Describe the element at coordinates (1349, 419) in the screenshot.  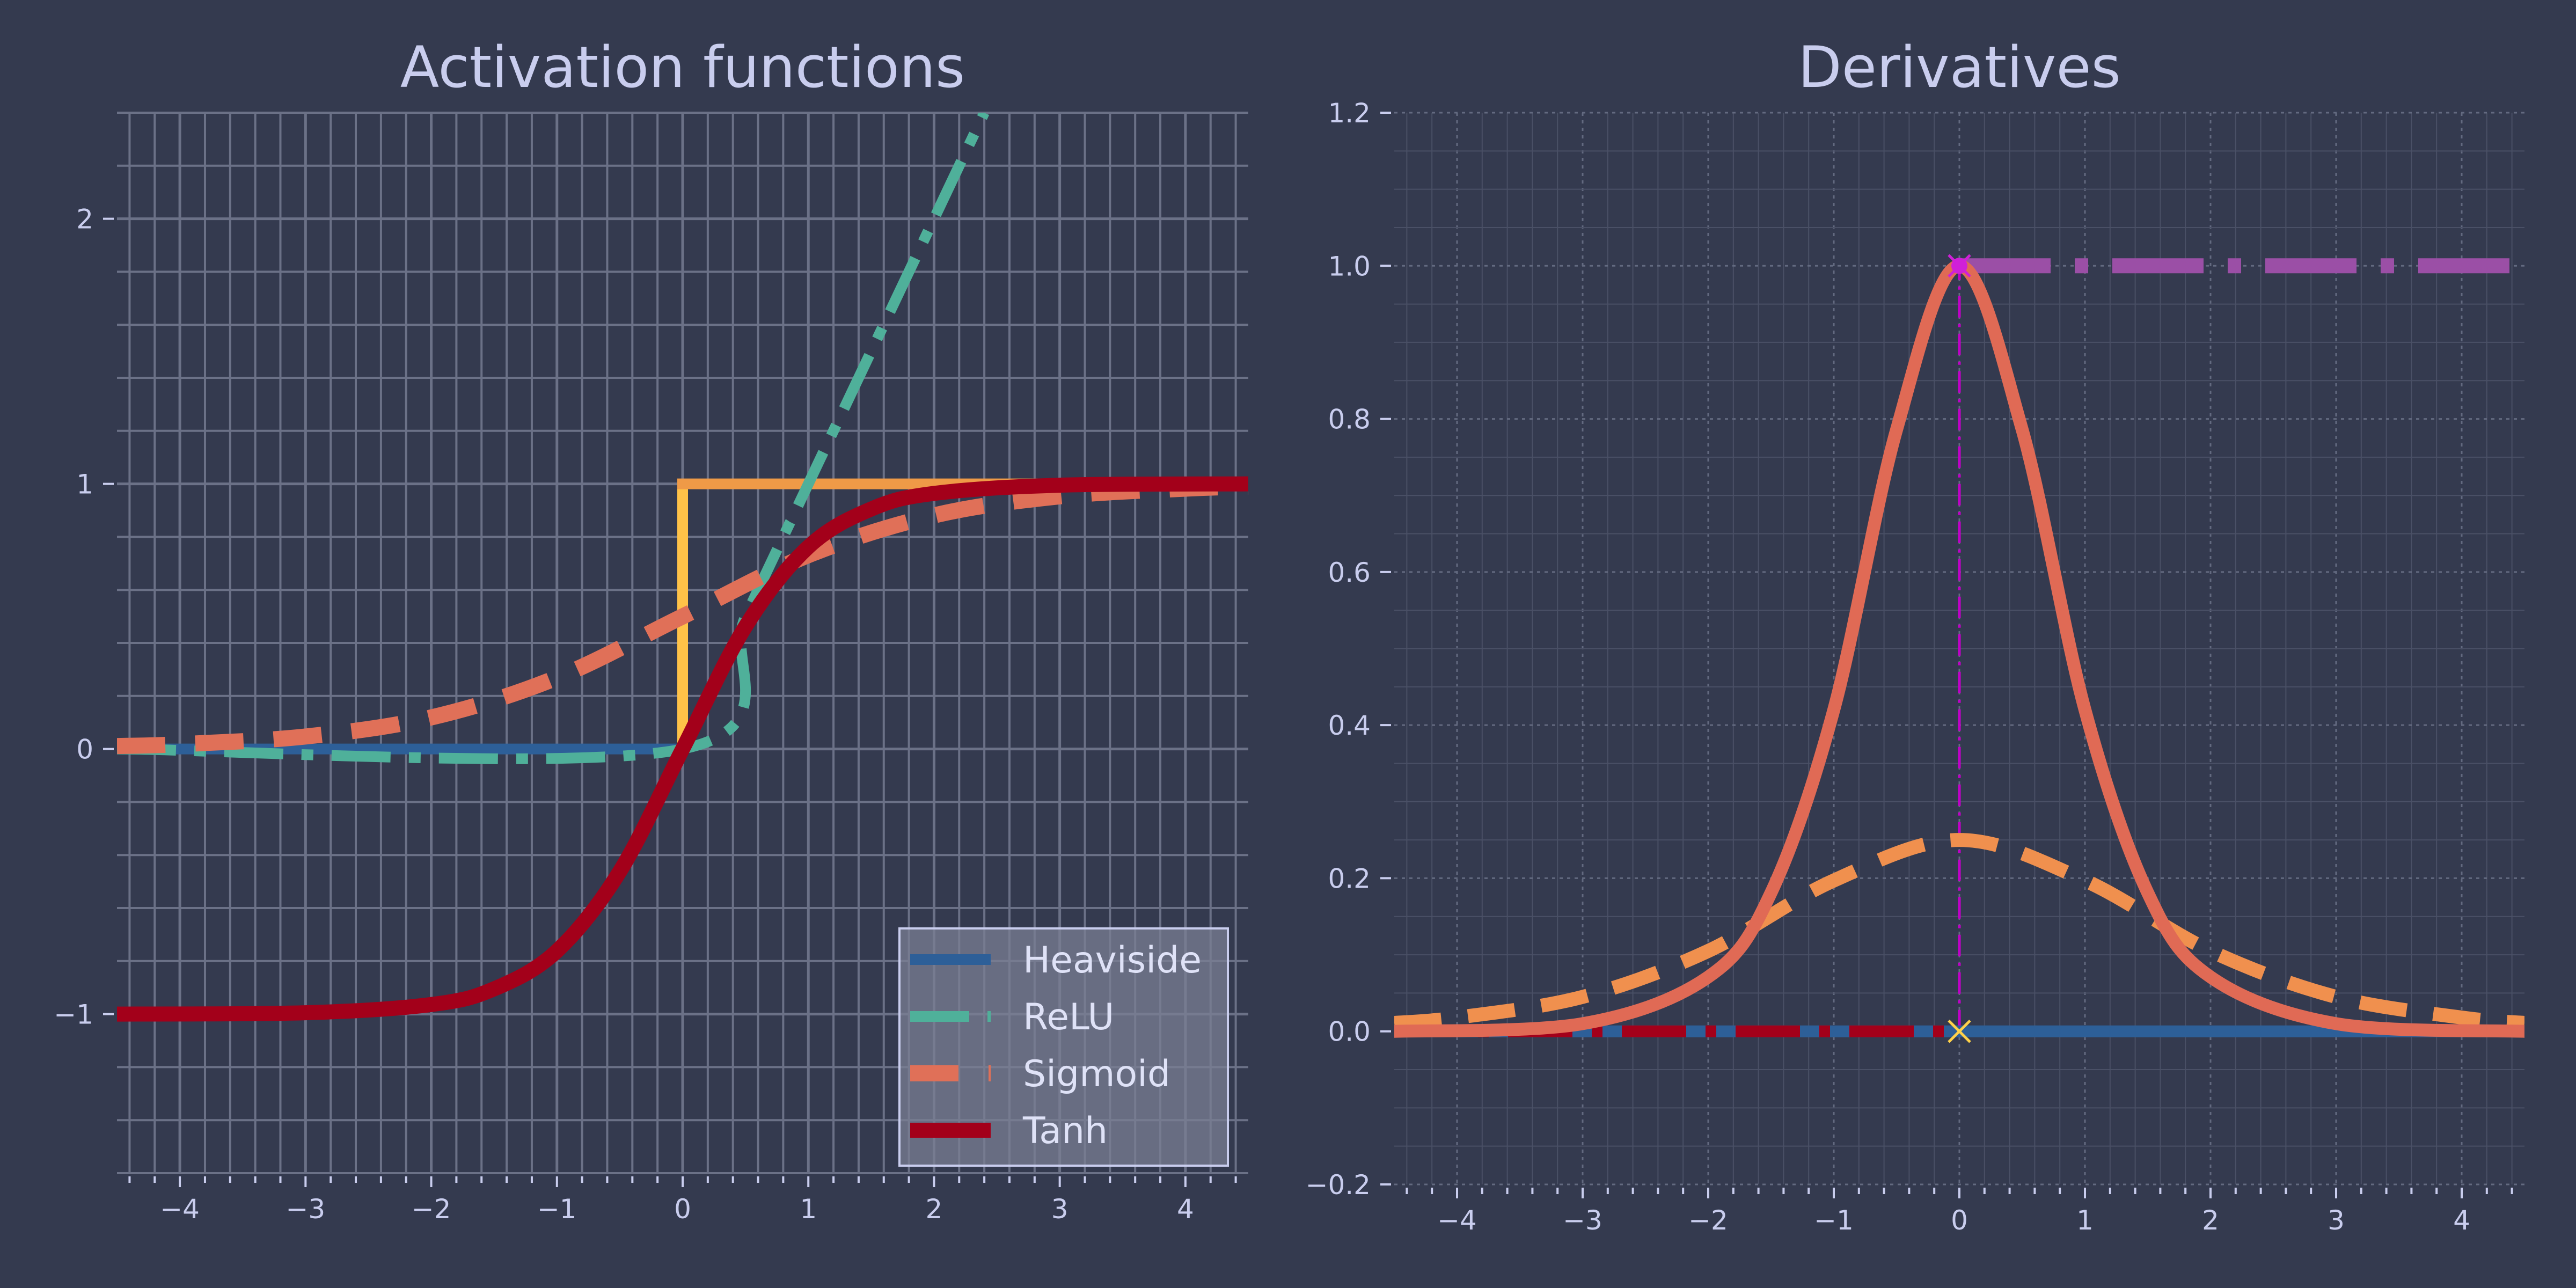
I see `y-tick-label: 0.8` at that location.